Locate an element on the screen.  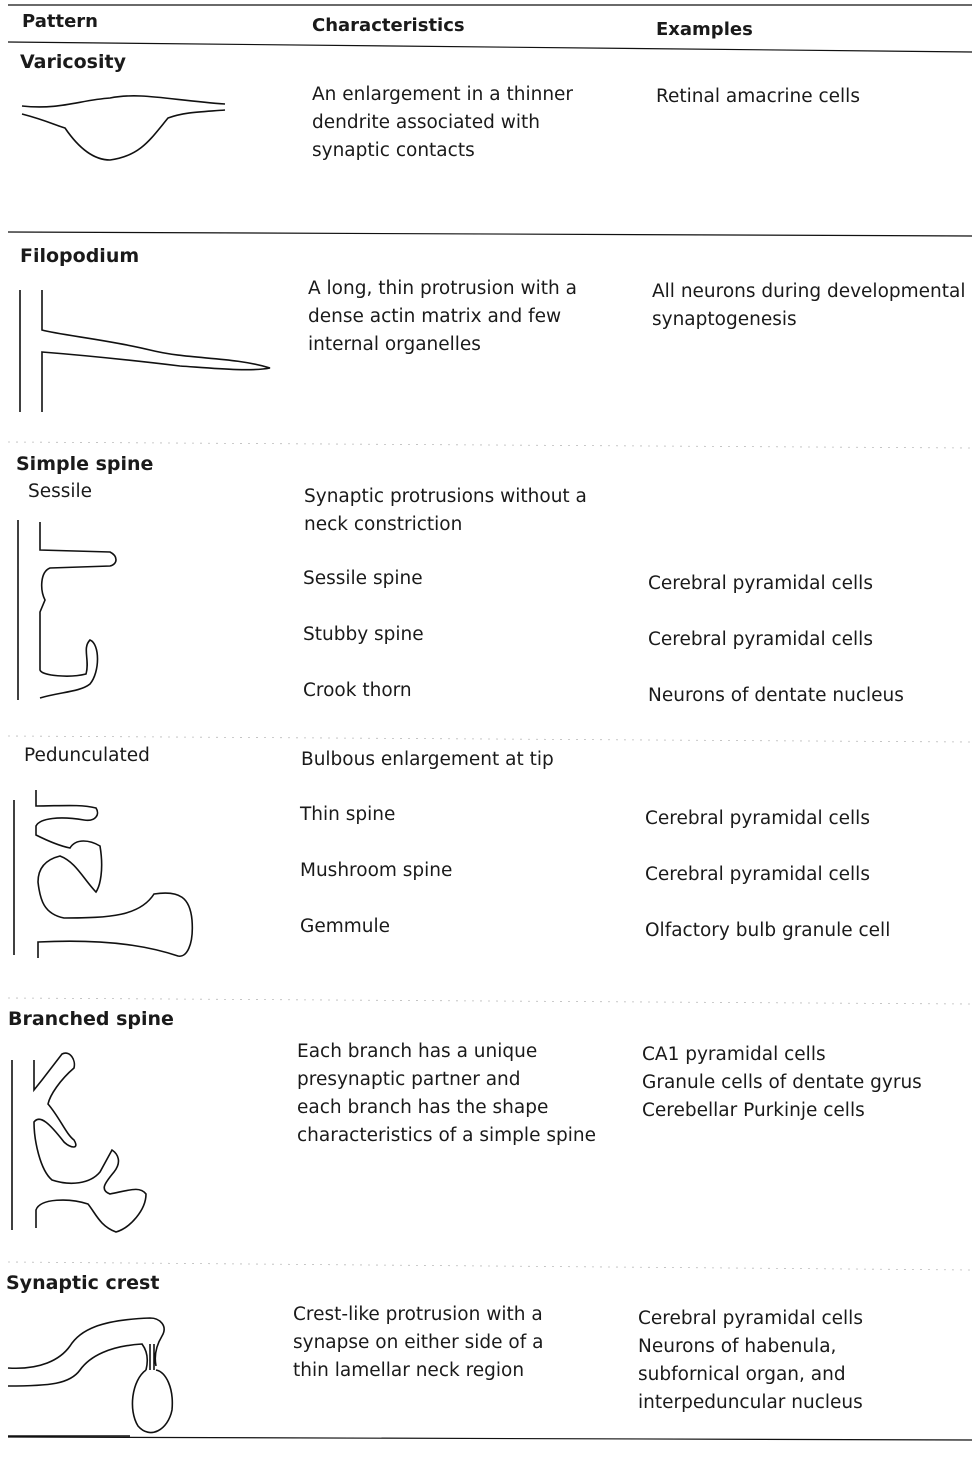
characteristics: dense actin matrix and few is located at coordinates (435, 316).